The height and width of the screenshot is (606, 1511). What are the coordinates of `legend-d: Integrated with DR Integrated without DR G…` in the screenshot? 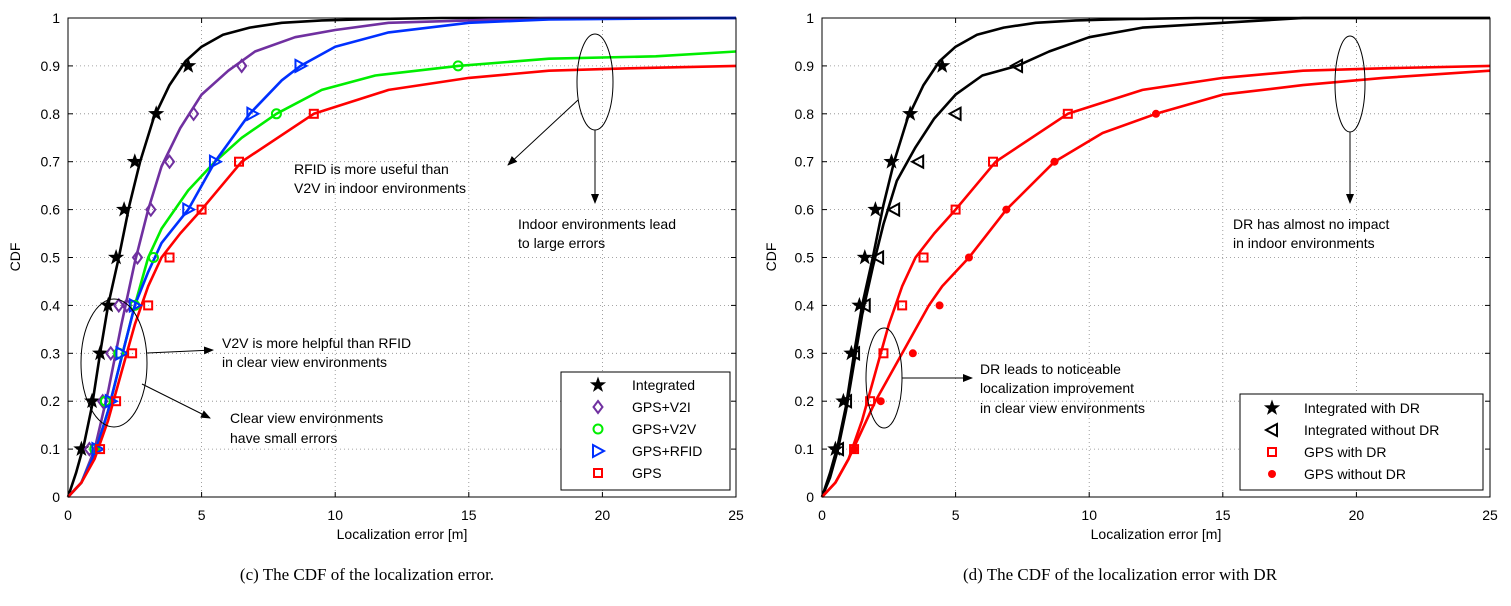 It's located at (1361, 442).